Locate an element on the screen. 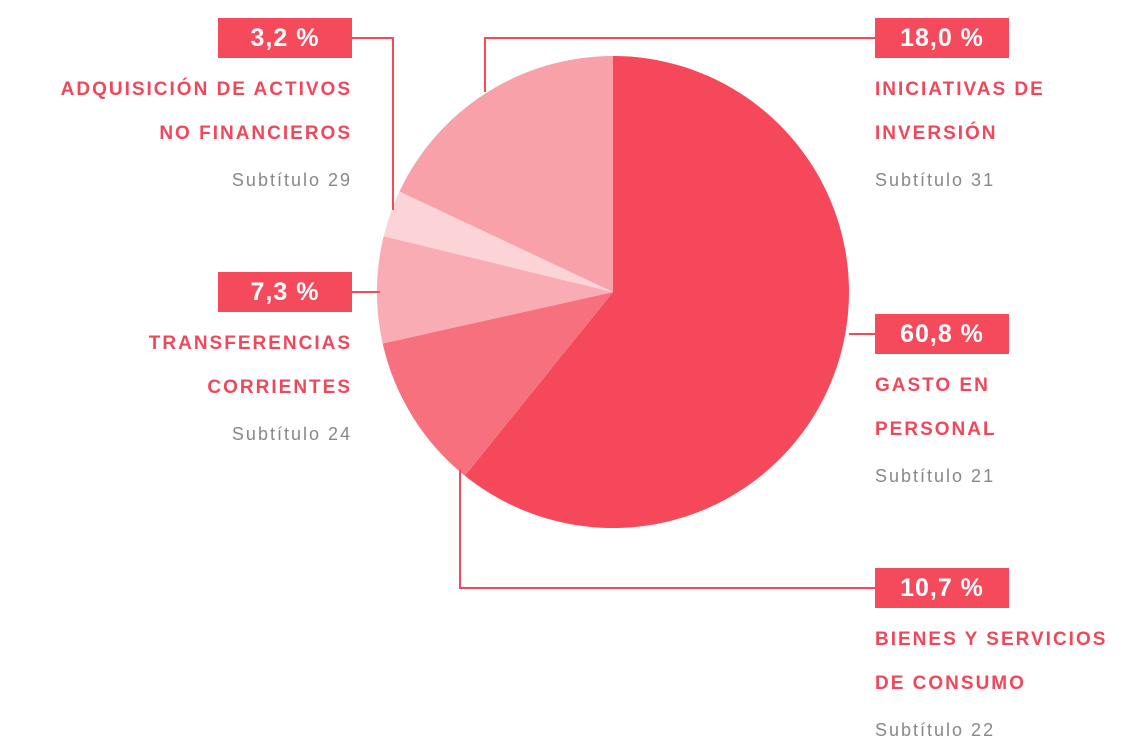 This screenshot has height=742, width=1137. category-label: TRANSFERENCIAS CORRIENTES is located at coordinates (250, 365).